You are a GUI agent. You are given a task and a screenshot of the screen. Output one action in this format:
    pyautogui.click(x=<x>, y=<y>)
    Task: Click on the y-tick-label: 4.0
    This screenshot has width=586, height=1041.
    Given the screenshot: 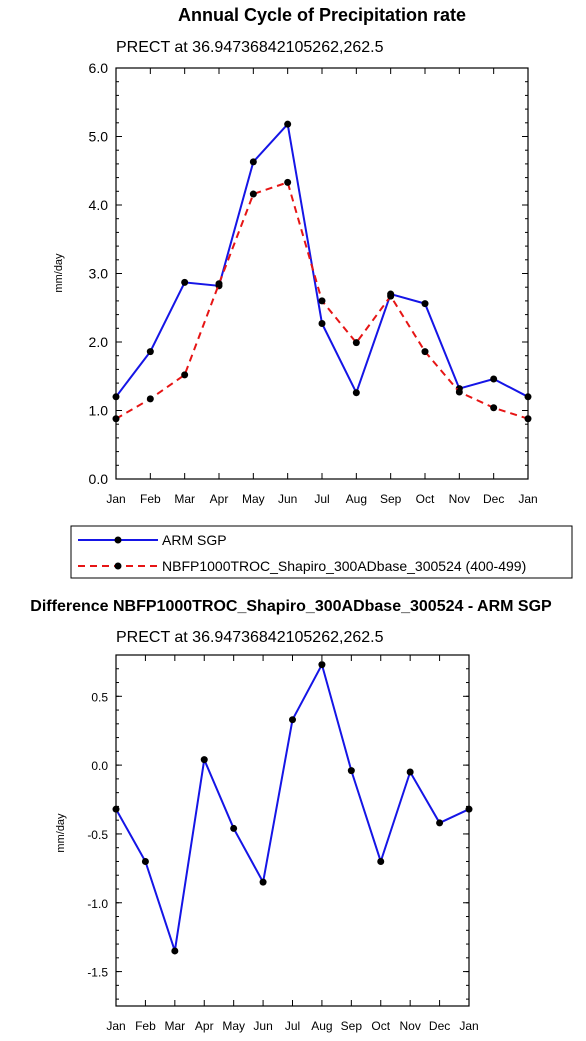 What is the action you would take?
    pyautogui.click(x=99, y=205)
    